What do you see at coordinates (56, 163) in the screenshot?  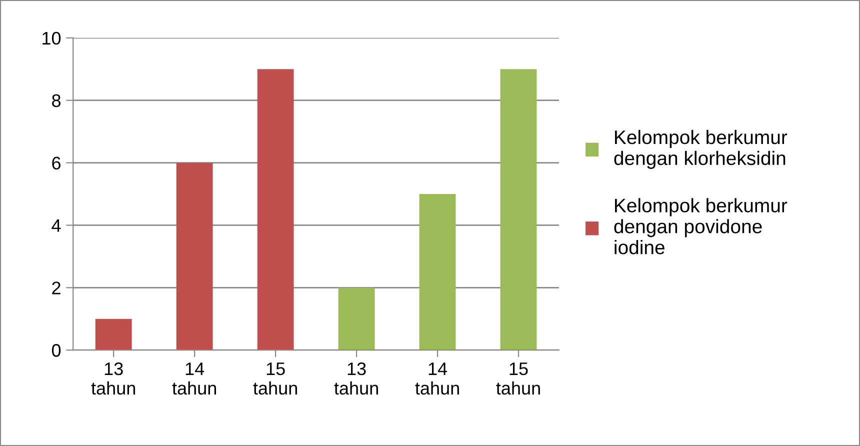 I see `y-tick-label: 6` at bounding box center [56, 163].